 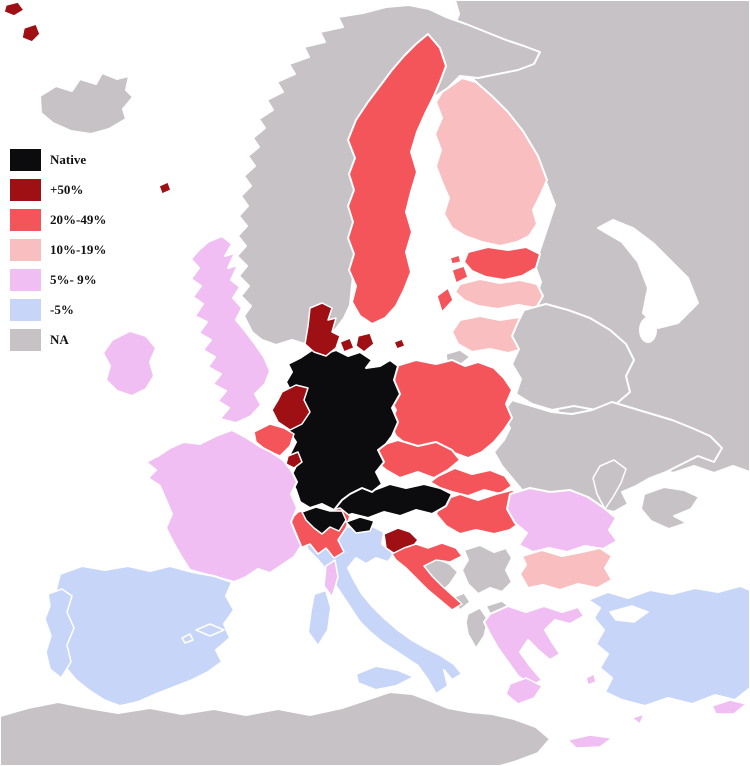 I want to click on country-moldova, so click(x=609, y=484).